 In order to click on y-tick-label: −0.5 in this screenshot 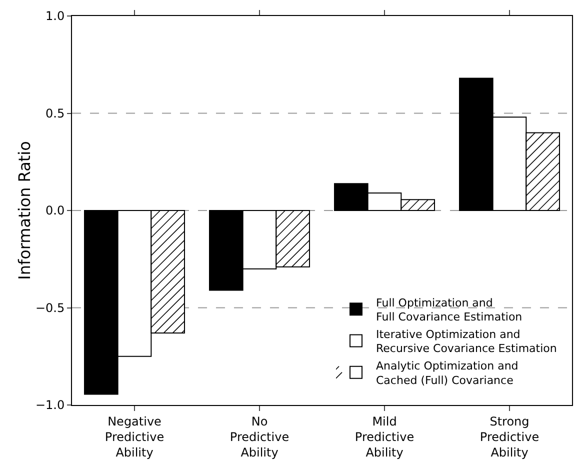, I will do `click(50, 307)`.